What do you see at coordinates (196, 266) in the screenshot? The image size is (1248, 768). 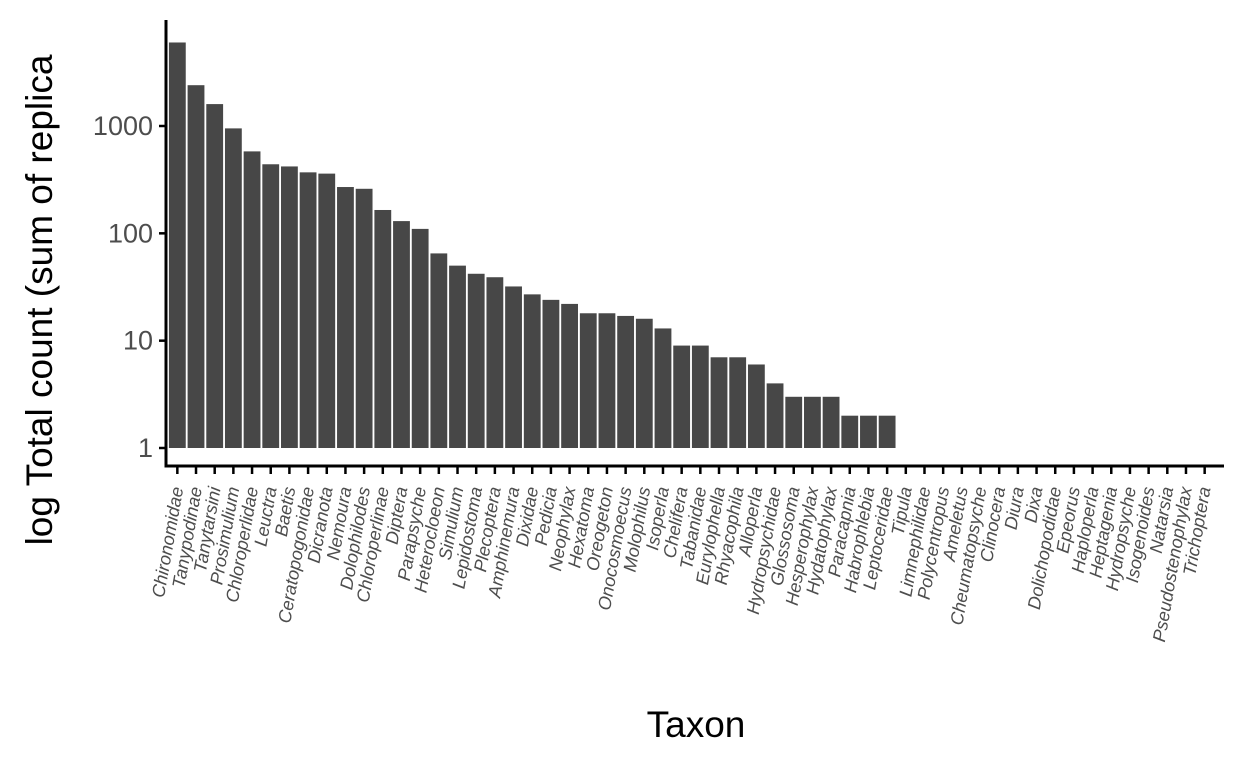 I see `bar-tanypodinae` at bounding box center [196, 266].